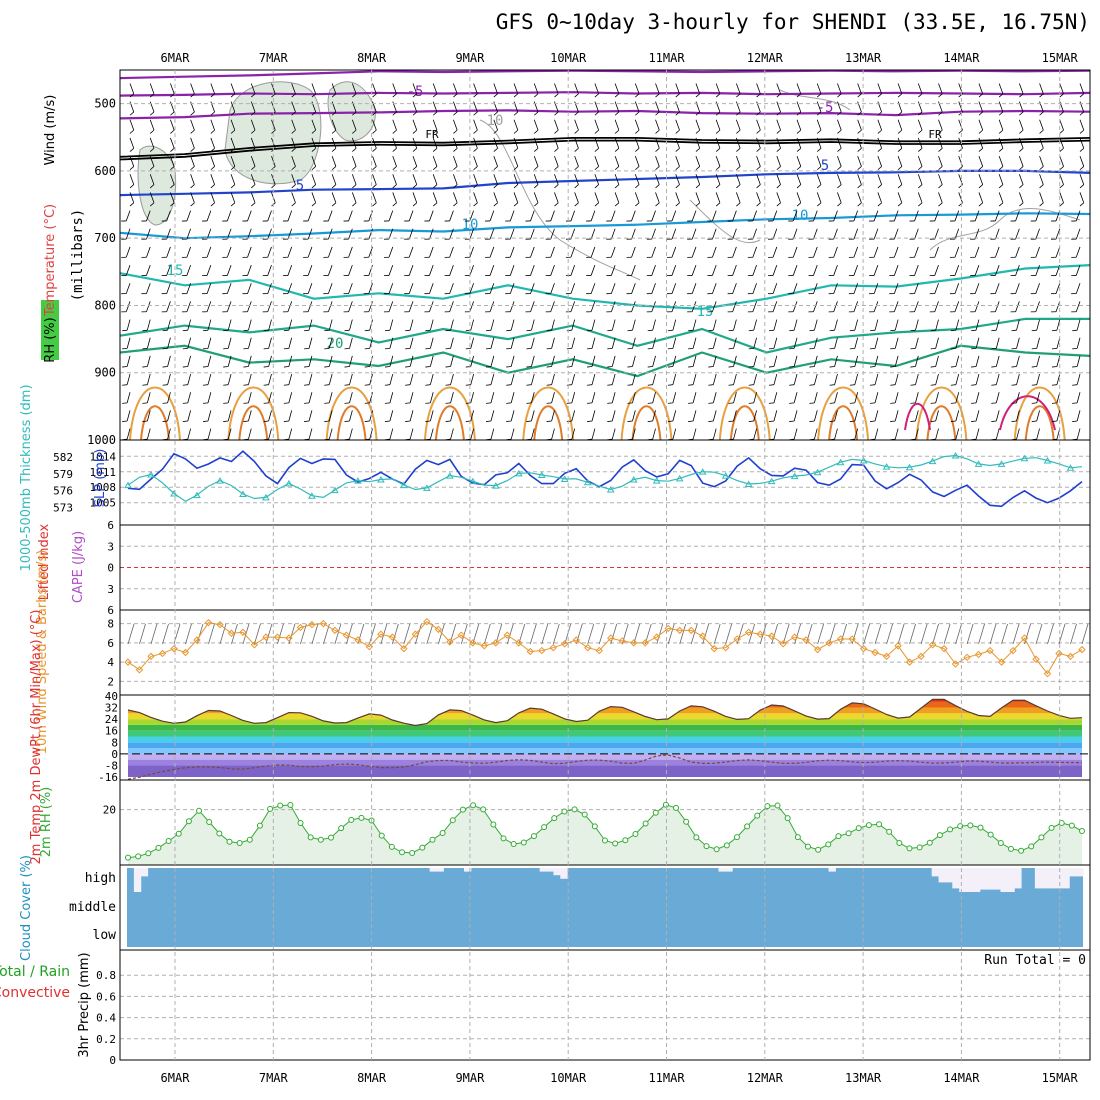  I want to click on isotherm--8, so click(605, 74).